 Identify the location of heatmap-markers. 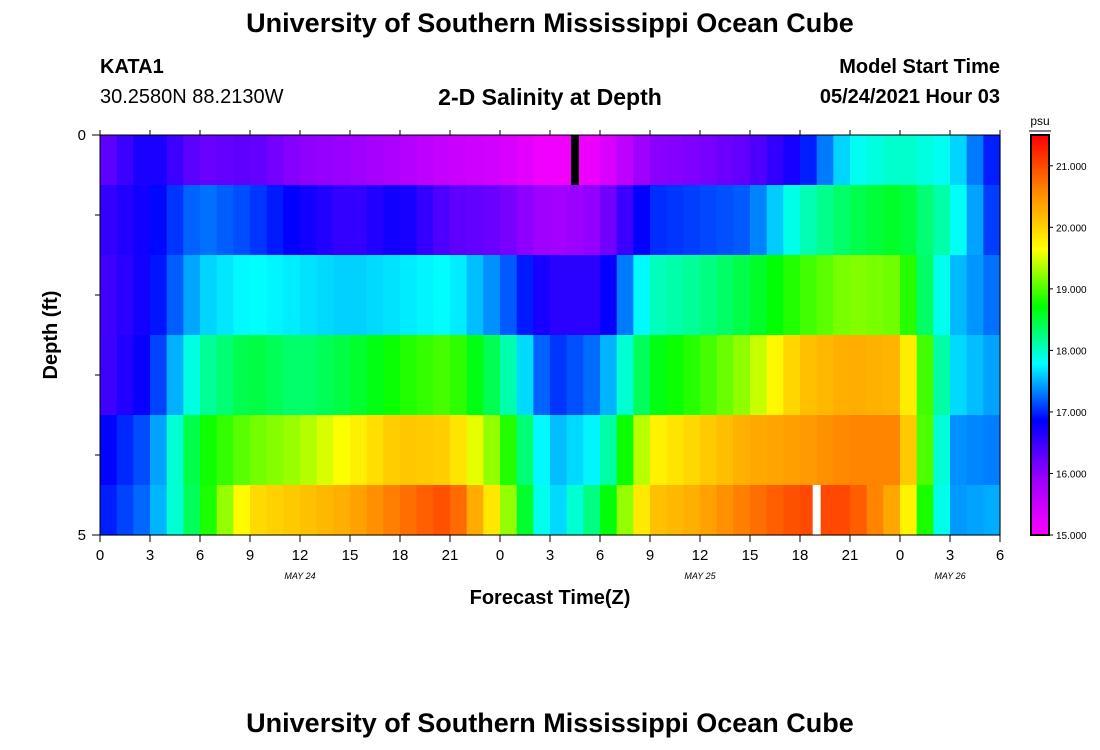
(696, 335).